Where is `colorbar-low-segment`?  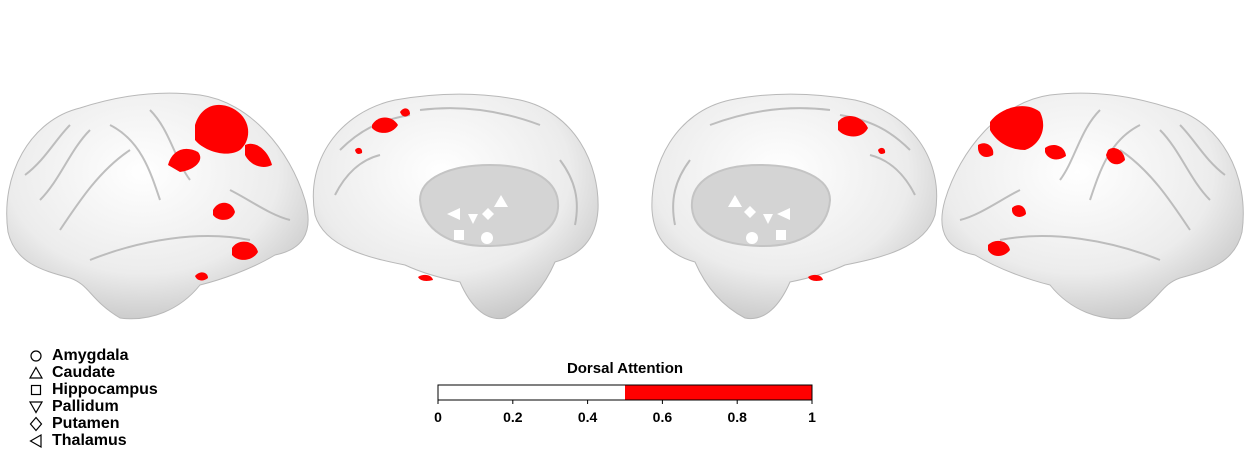
colorbar-low-segment is located at coordinates (531, 392).